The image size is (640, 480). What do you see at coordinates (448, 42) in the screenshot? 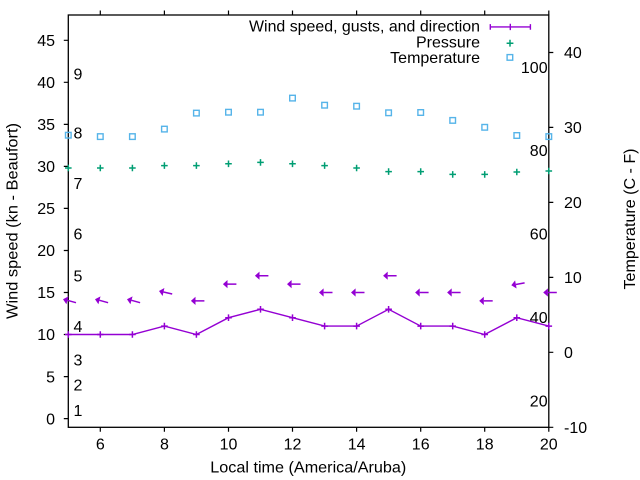
I see `svg-text: Pressure` at bounding box center [448, 42].